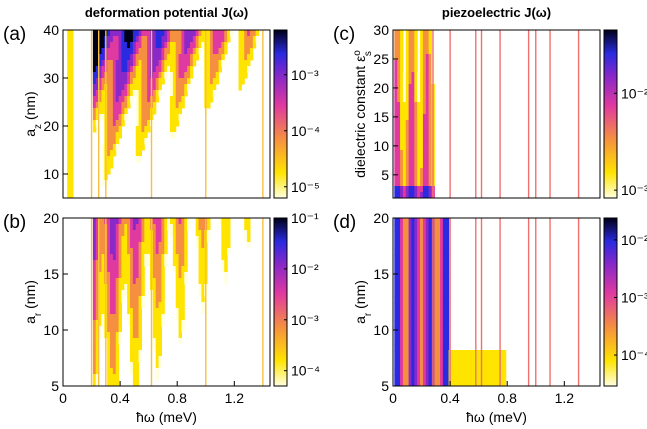  What do you see at coordinates (38, 314) in the screenshot?
I see `y-label-part: r` at bounding box center [38, 314].